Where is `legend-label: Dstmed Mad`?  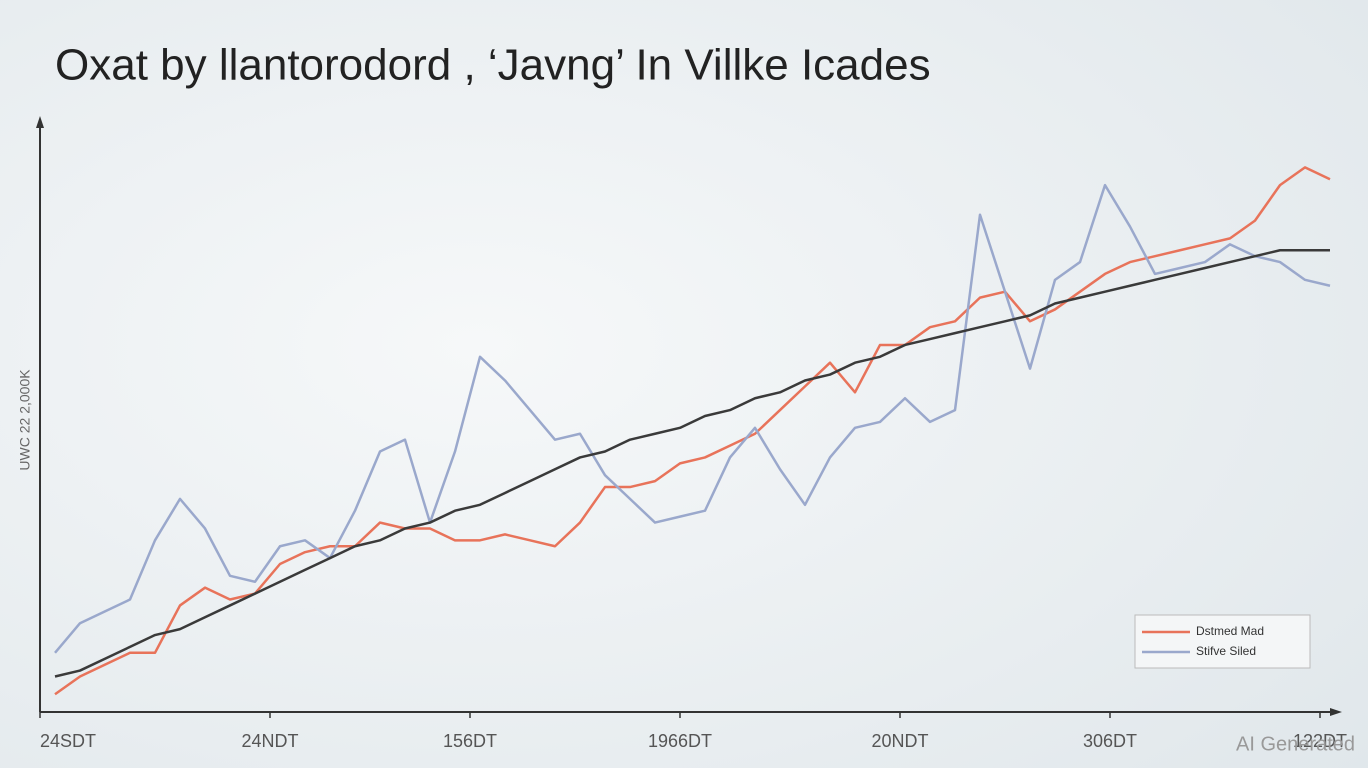
legend-label: Dstmed Mad is located at coordinates (1230, 631).